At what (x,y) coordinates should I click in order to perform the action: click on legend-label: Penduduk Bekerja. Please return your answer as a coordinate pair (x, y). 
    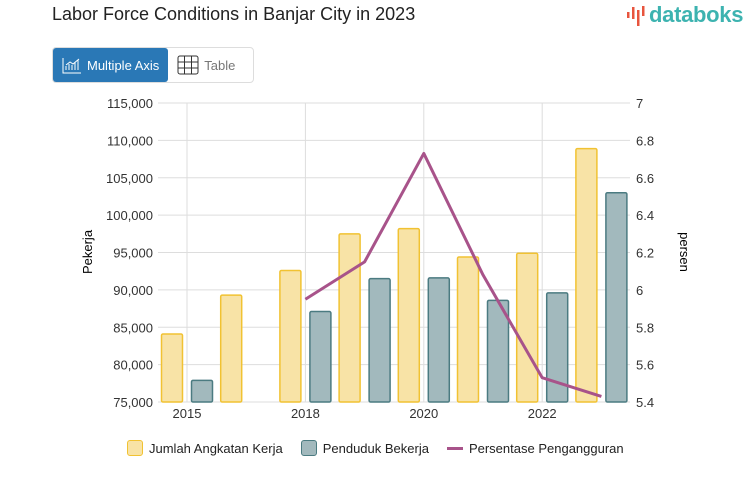
    Looking at the image, I should click on (375, 448).